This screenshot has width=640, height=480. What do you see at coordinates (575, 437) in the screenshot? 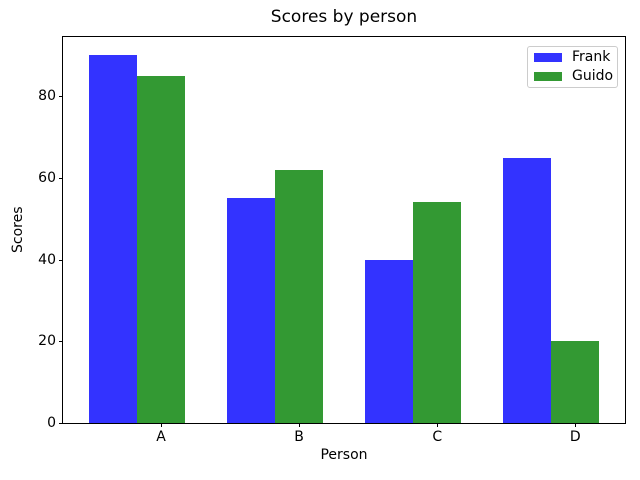
I see `x-tick-label-D: D` at bounding box center [575, 437].